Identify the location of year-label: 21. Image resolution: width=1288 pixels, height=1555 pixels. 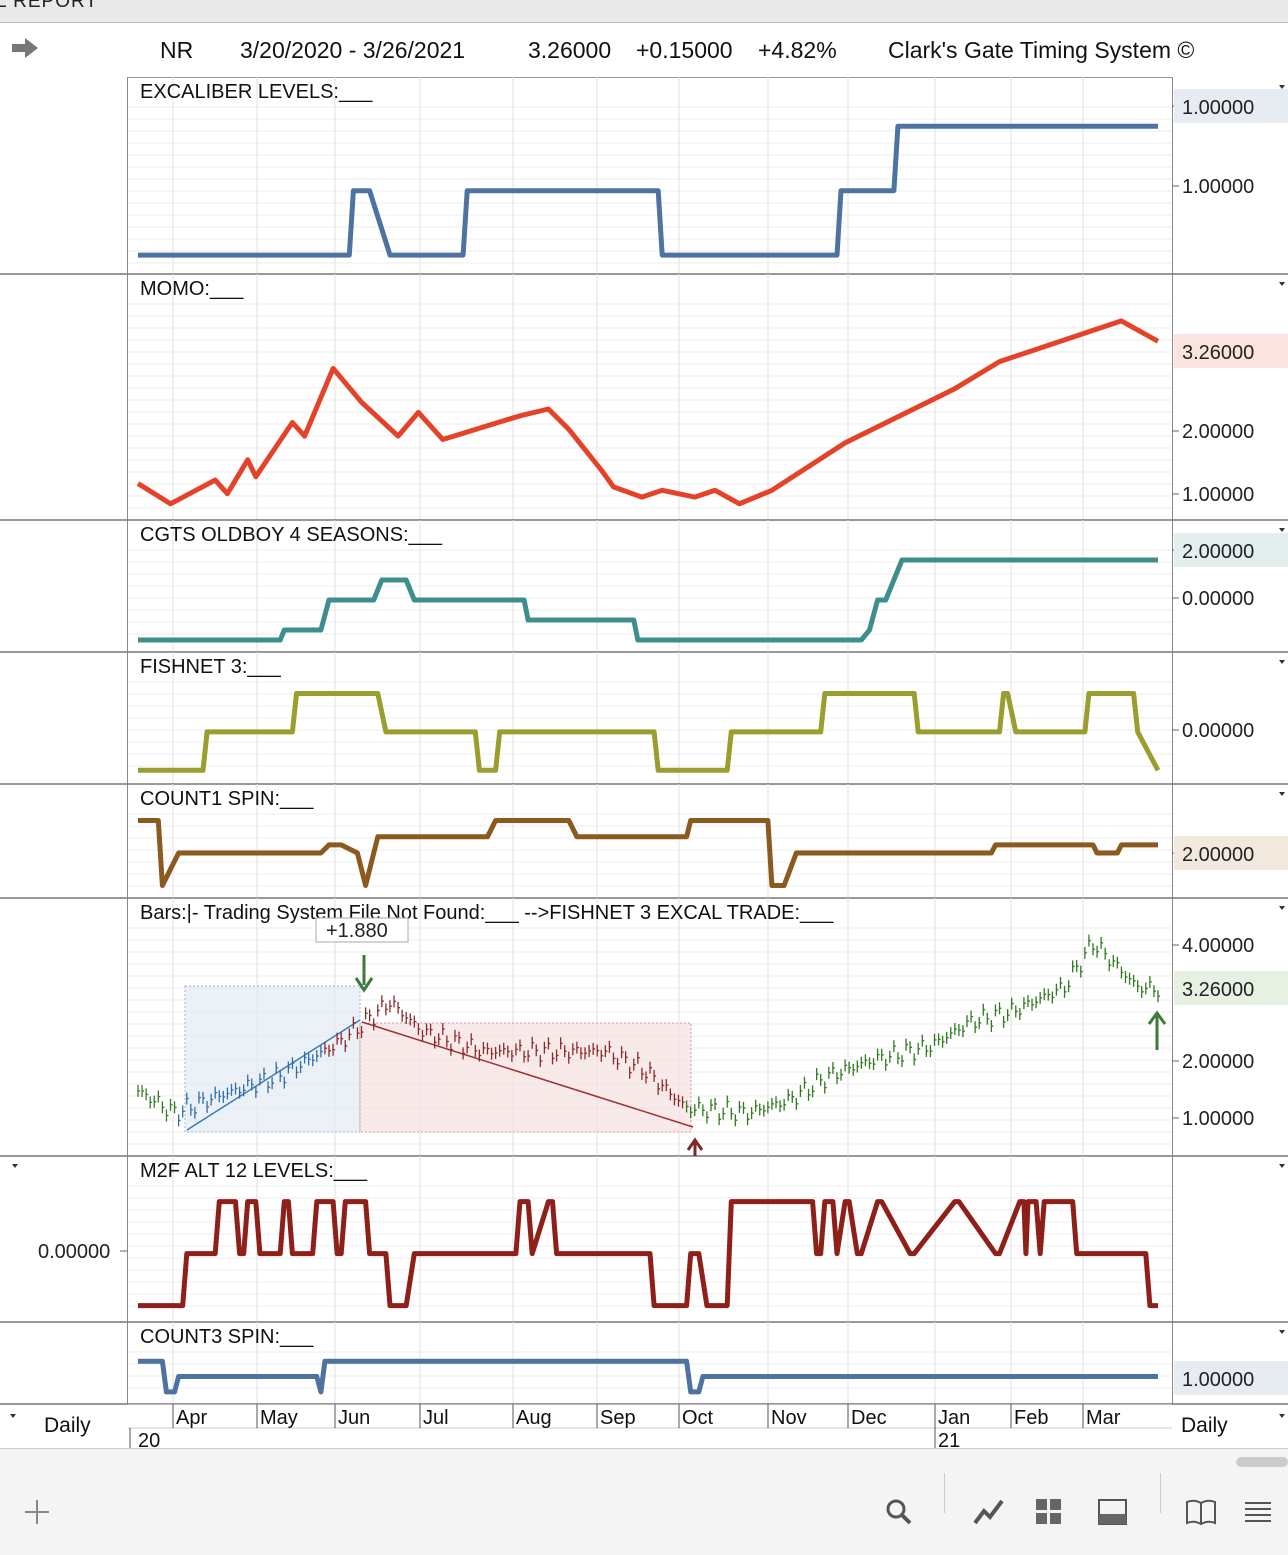
(949, 1440).